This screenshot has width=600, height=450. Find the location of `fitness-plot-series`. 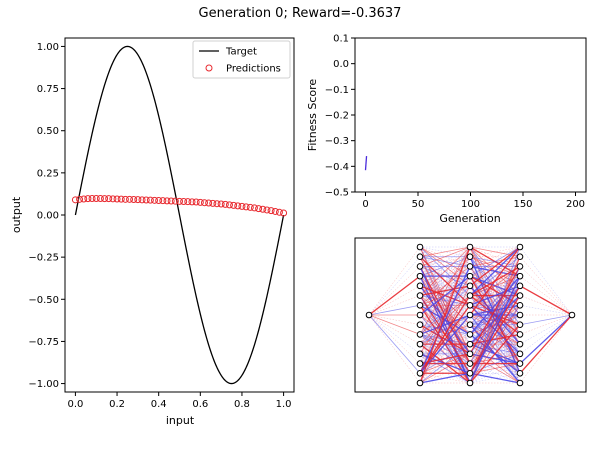

fitness-plot-series is located at coordinates (366, 163).